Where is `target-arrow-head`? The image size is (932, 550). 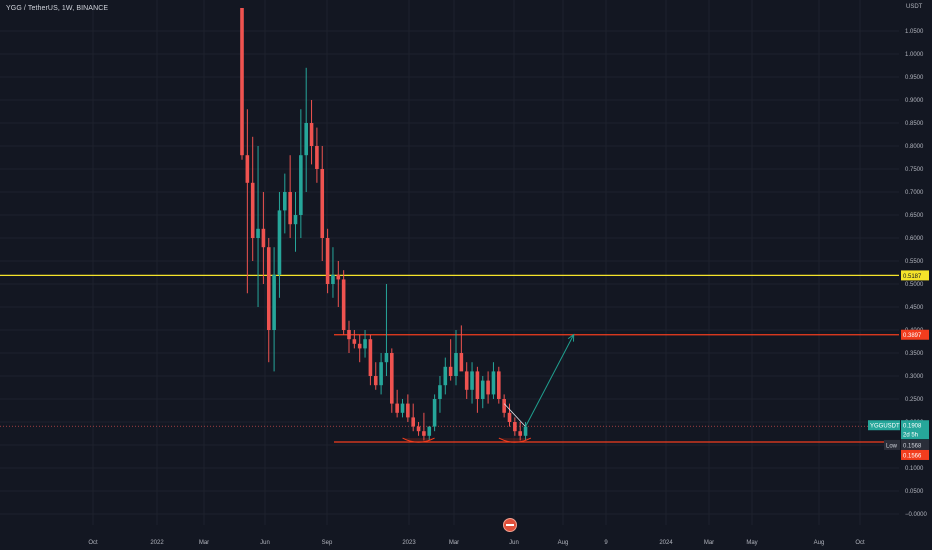
target-arrow-head is located at coordinates (571, 337).